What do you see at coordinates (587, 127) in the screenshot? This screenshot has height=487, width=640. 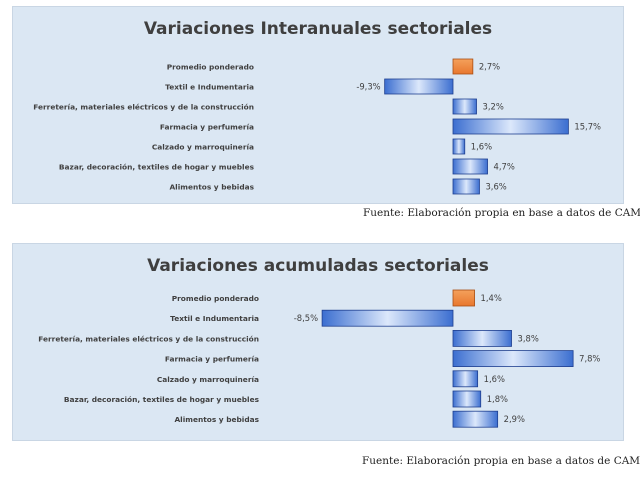 I see `value-label: 15,7%` at bounding box center [587, 127].